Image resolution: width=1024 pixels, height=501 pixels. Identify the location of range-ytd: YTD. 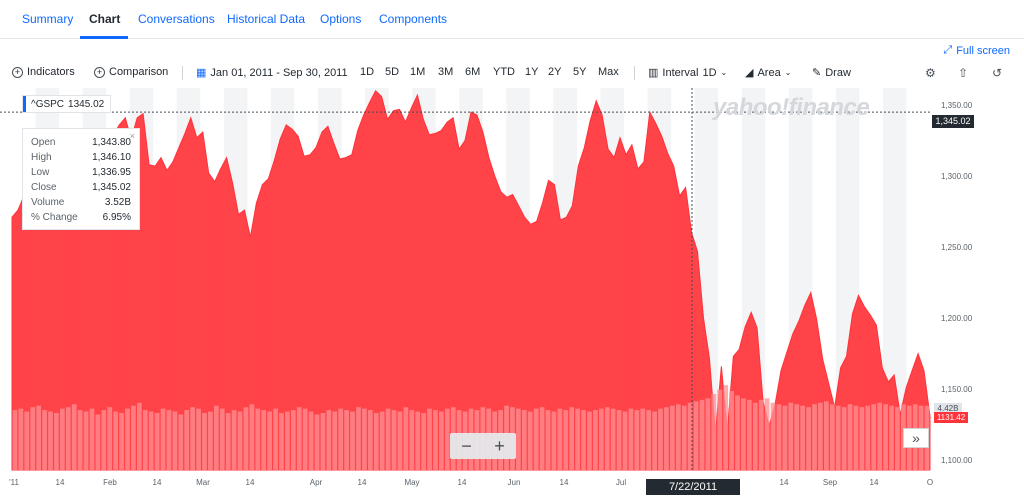
(504, 72).